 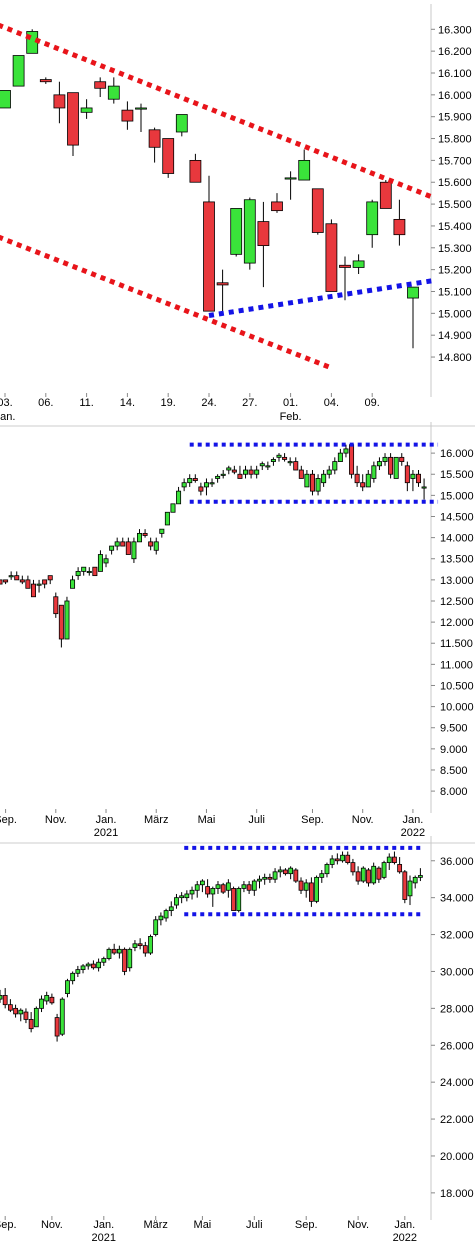 What do you see at coordinates (168, 403) in the screenshot?
I see `x-tick-label: 19.` at bounding box center [168, 403].